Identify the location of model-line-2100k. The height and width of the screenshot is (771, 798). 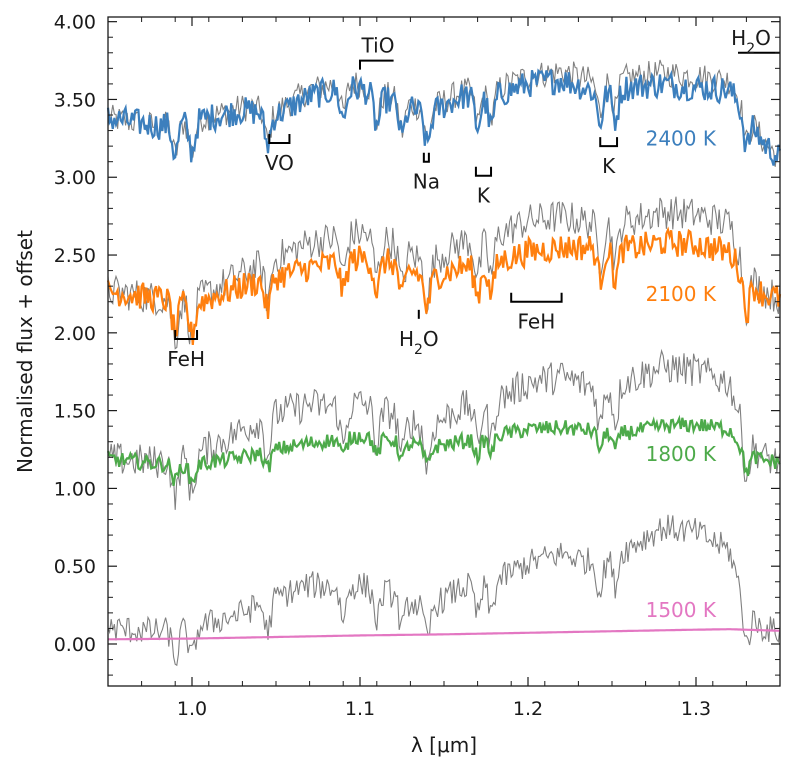
(444, 285).